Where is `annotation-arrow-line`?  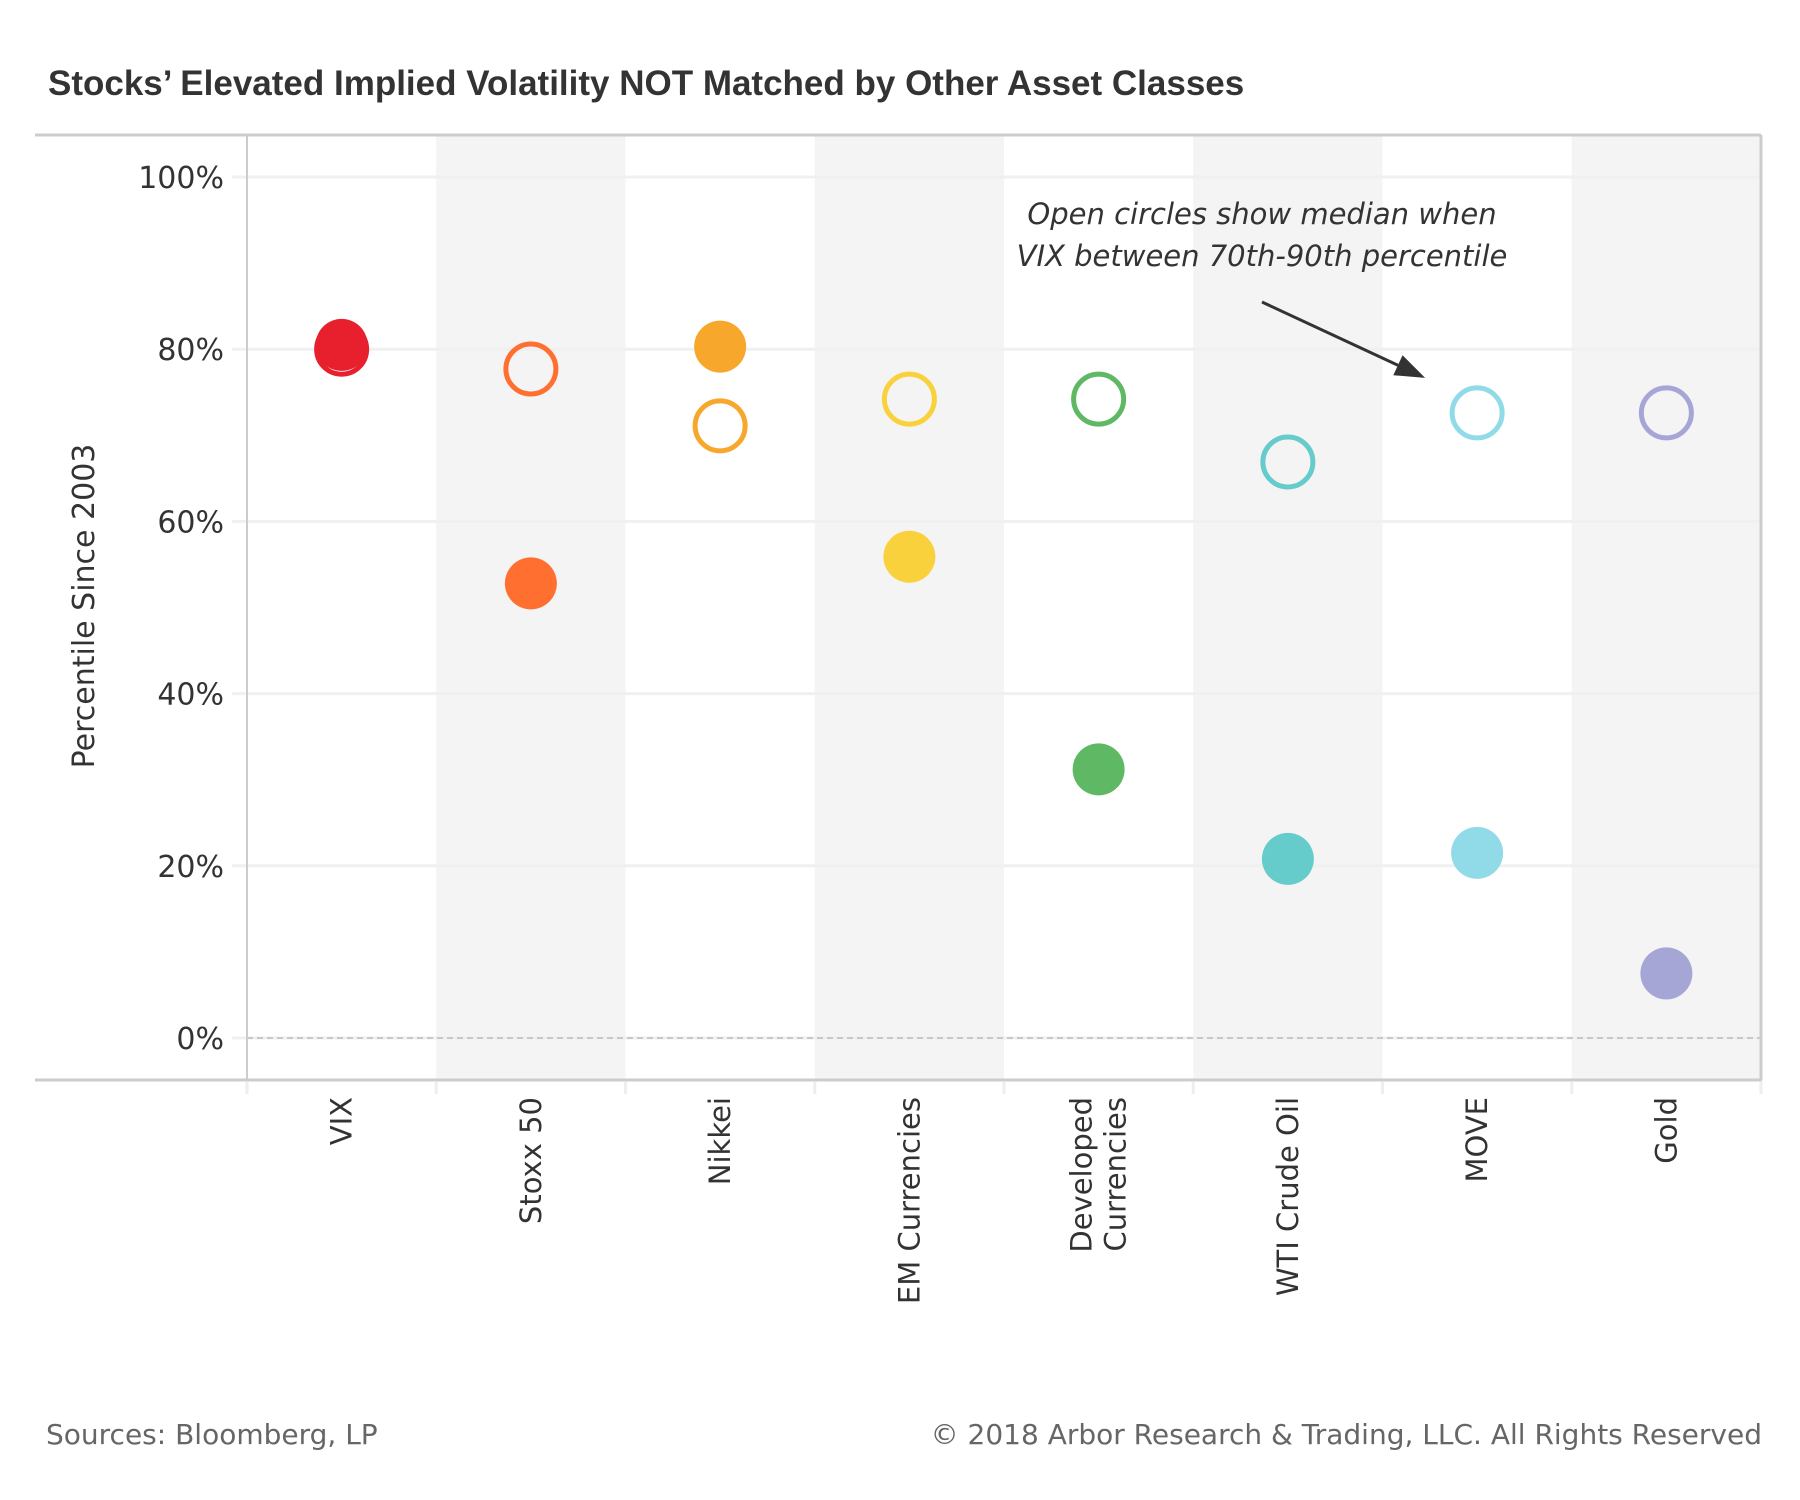
annotation-arrow-line is located at coordinates (1330, 333).